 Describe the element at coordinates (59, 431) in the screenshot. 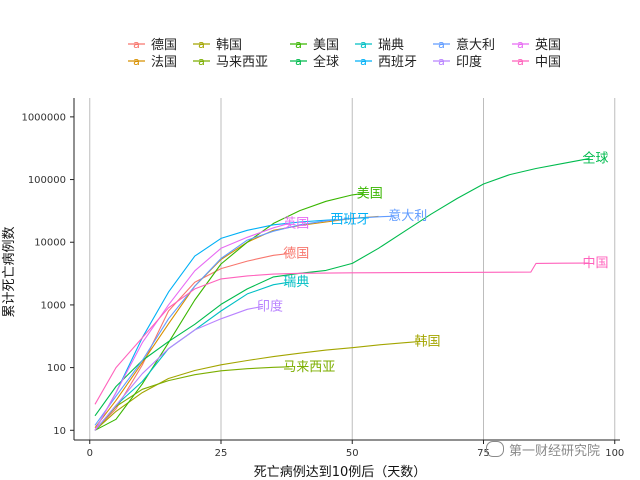

I see `y-tick-label: 10` at that location.